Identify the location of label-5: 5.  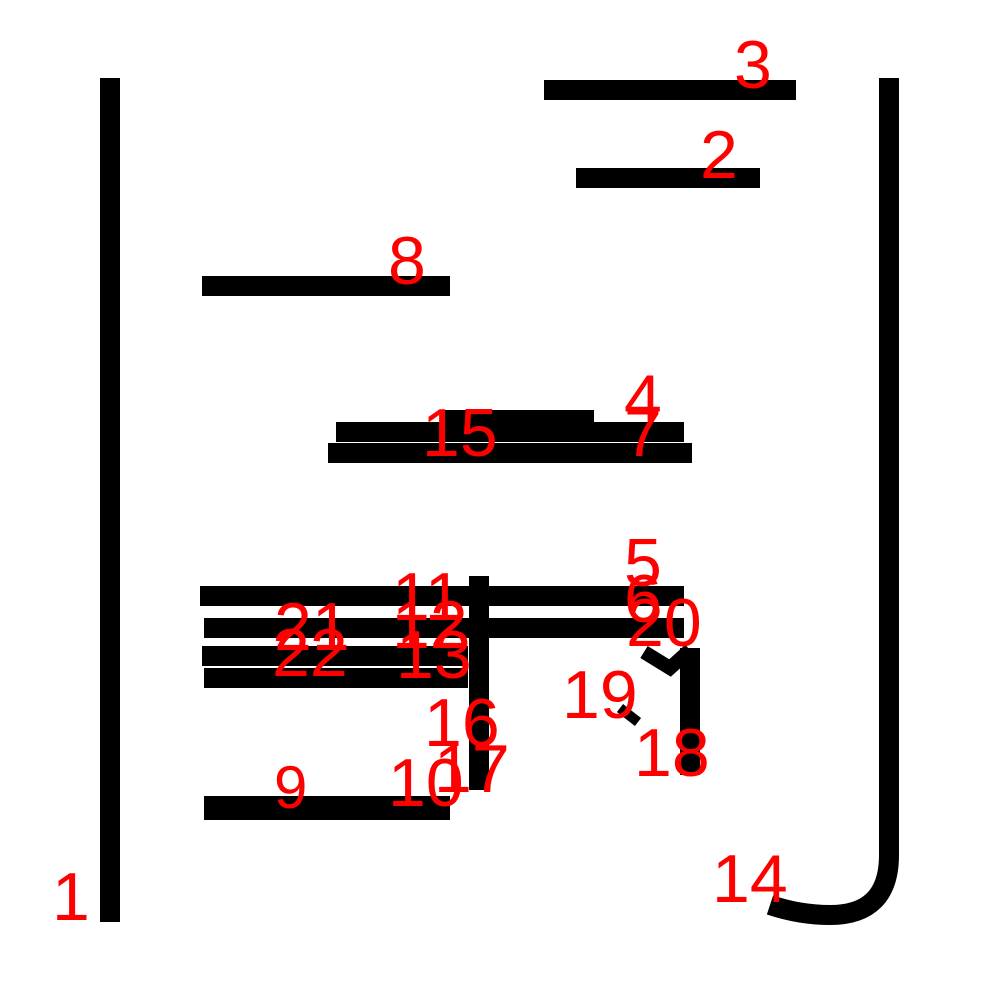
(643, 563).